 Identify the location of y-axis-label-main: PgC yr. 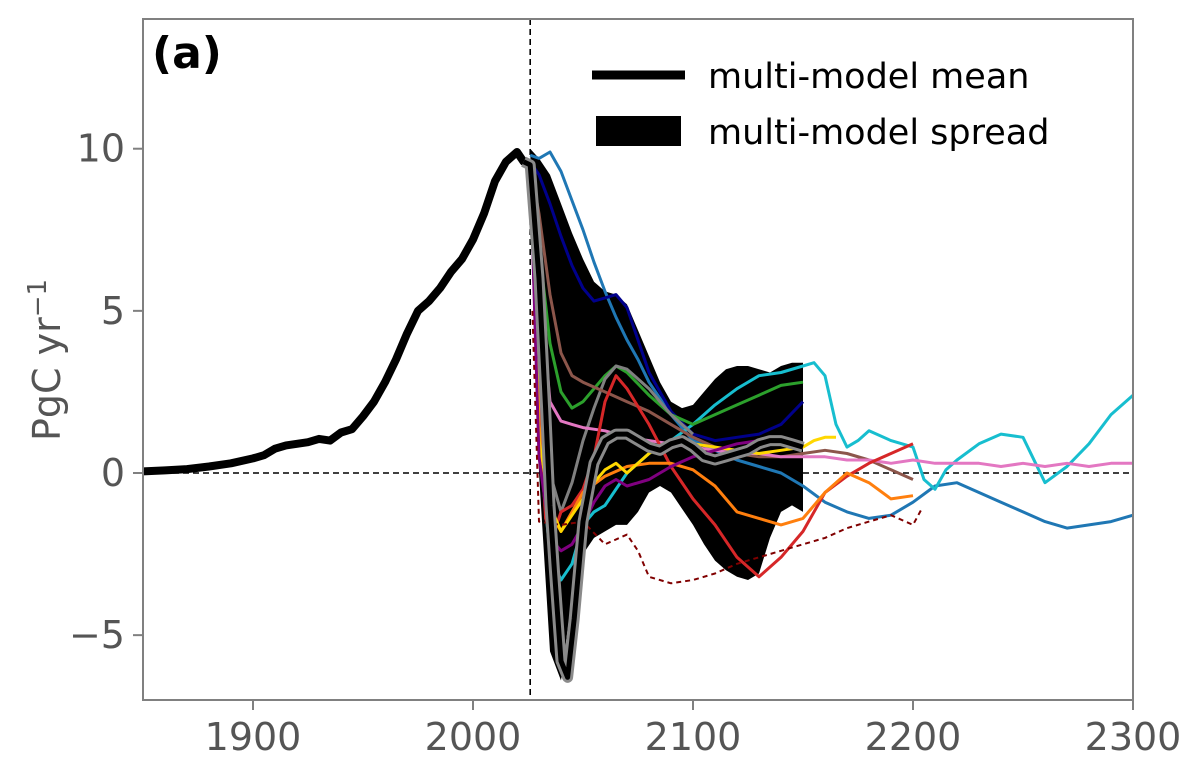
(47, 379).